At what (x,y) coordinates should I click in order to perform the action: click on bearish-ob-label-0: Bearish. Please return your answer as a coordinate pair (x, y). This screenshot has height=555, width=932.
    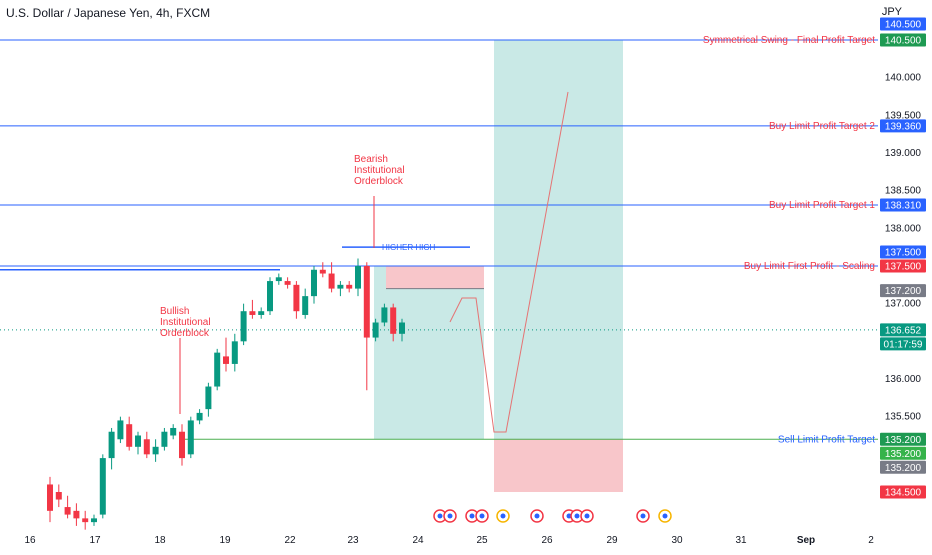
    Looking at the image, I should click on (371, 159).